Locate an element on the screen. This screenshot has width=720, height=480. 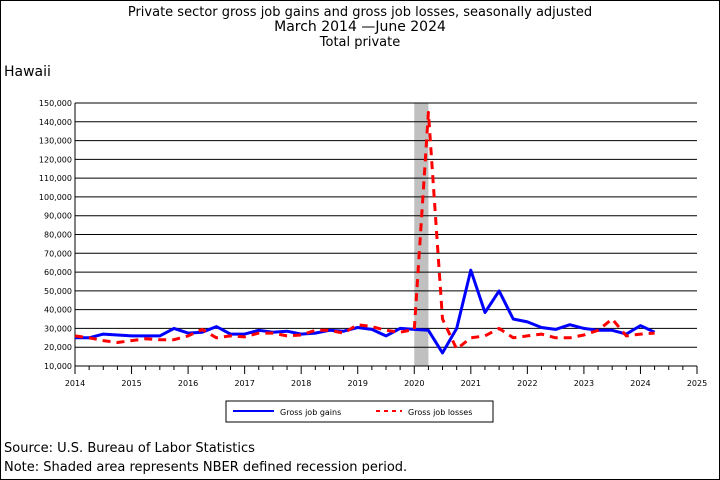
x-tick-label: 2015 is located at coordinates (131, 383).